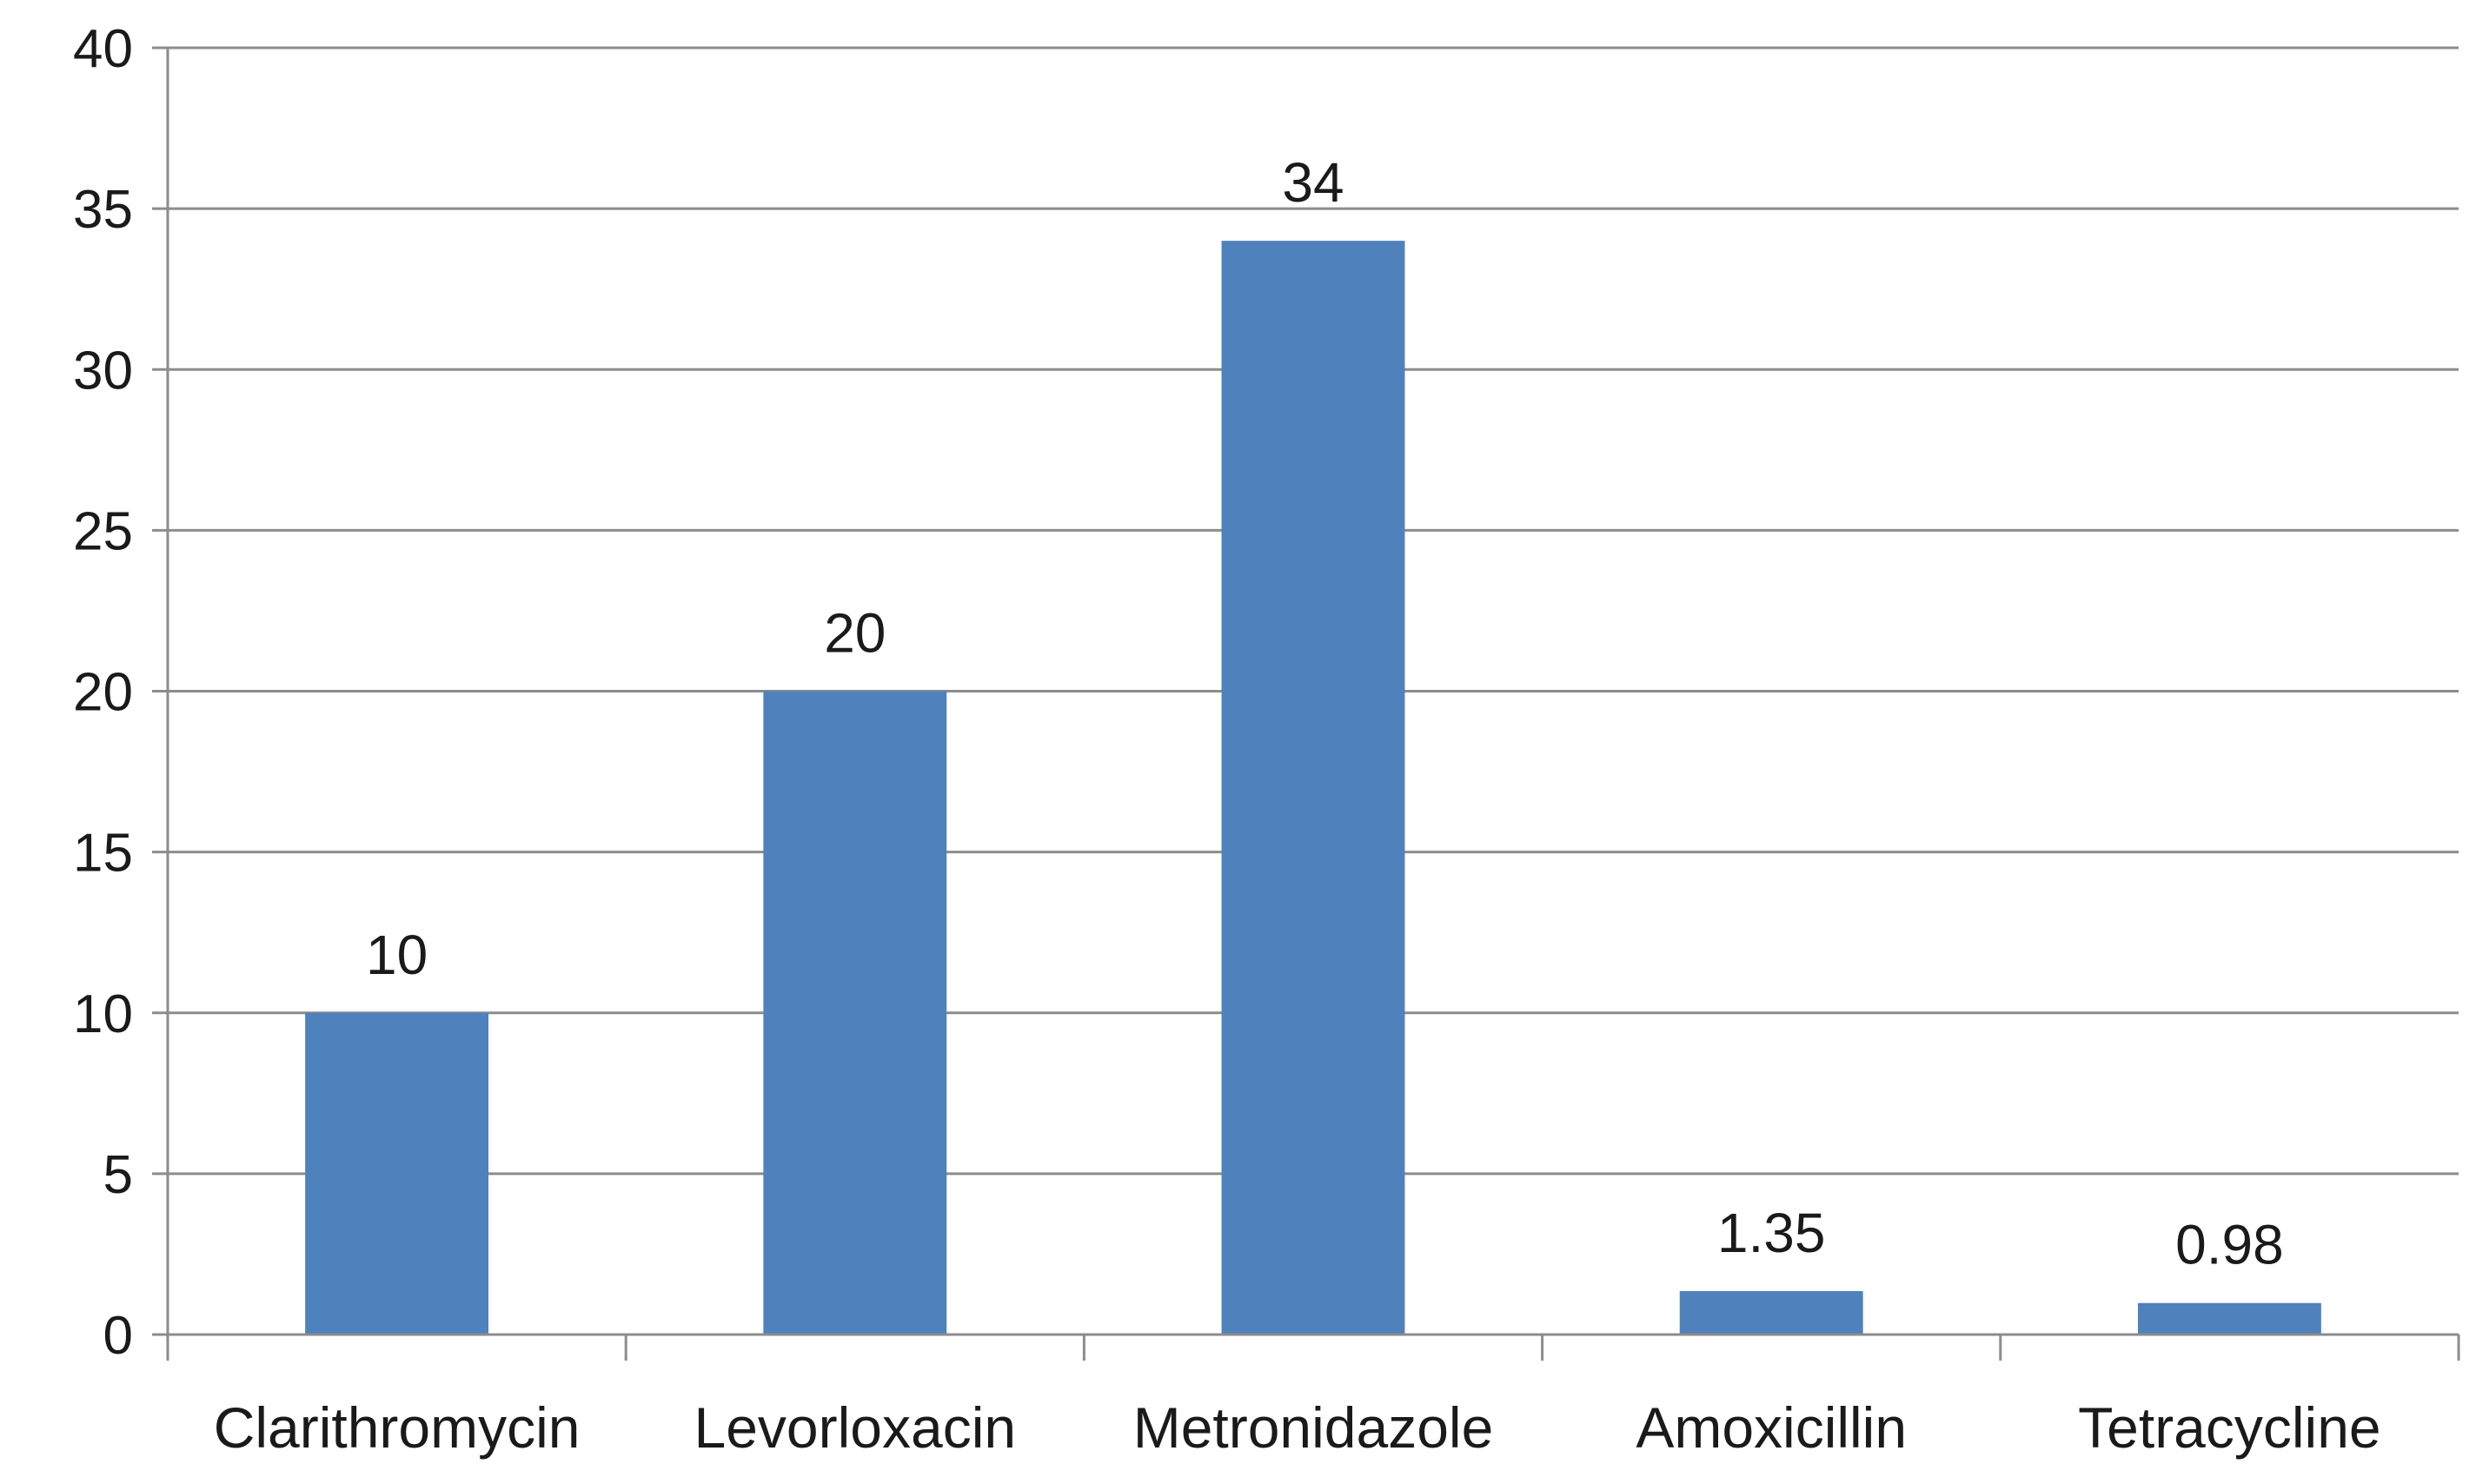  I want to click on x-category-label: Metronidazole, so click(1314, 1427).